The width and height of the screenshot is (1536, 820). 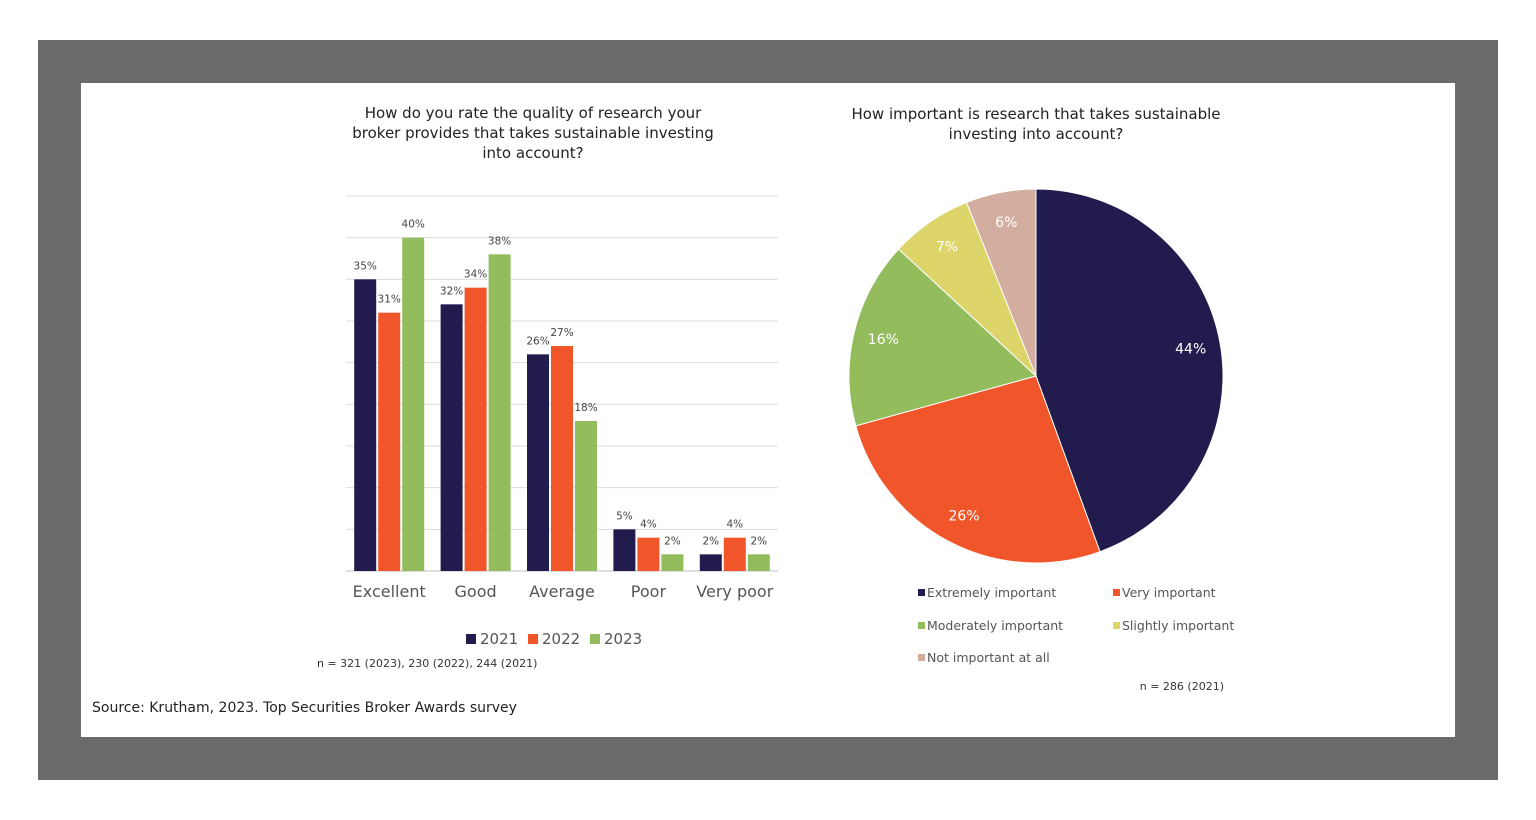 I want to click on bar-chart-title-line-3: into account?, so click(x=532, y=153).